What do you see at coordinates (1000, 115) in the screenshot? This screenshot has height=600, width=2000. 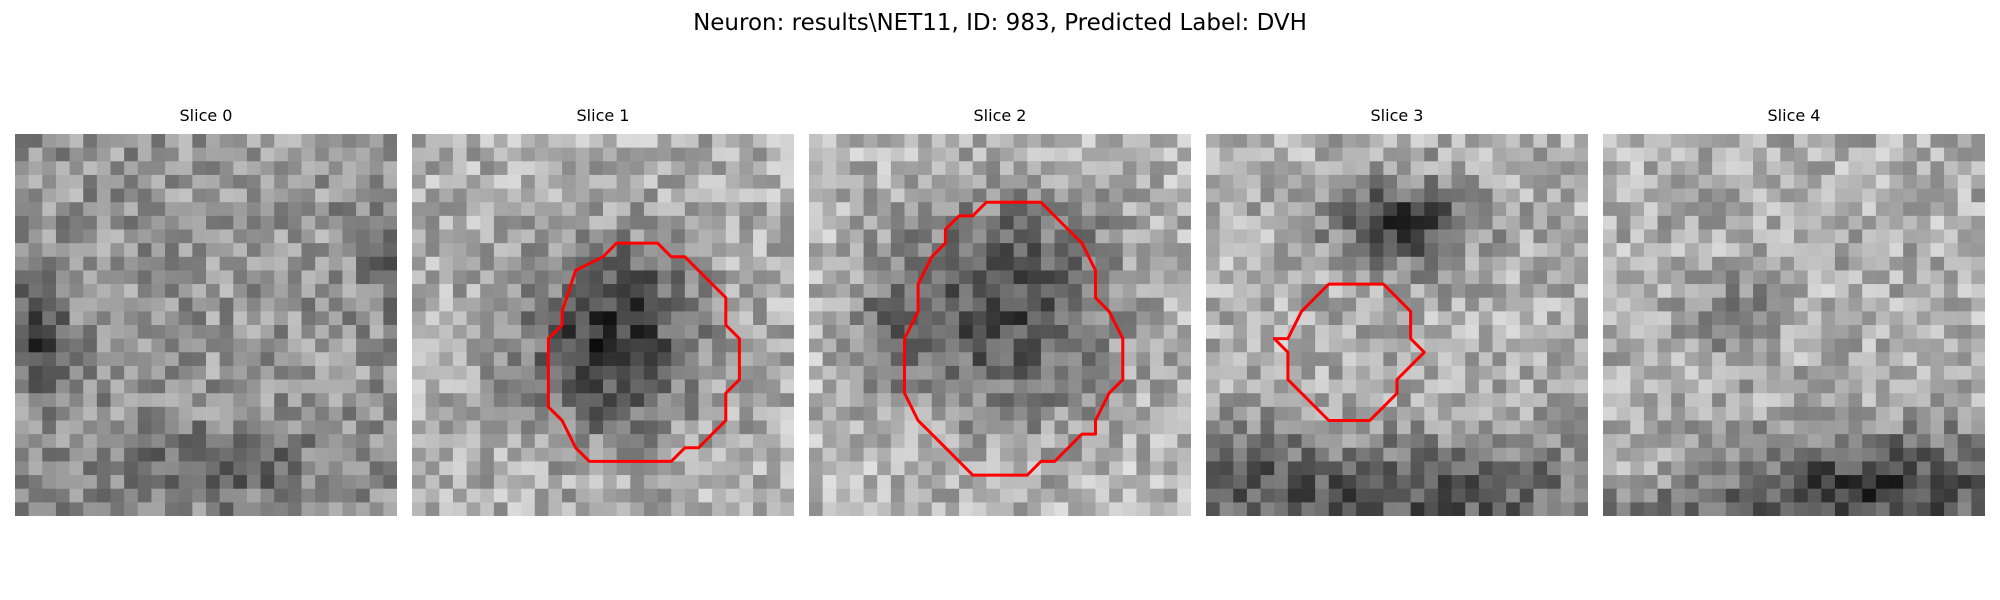 I see `slice-title: Slice 2` at bounding box center [1000, 115].